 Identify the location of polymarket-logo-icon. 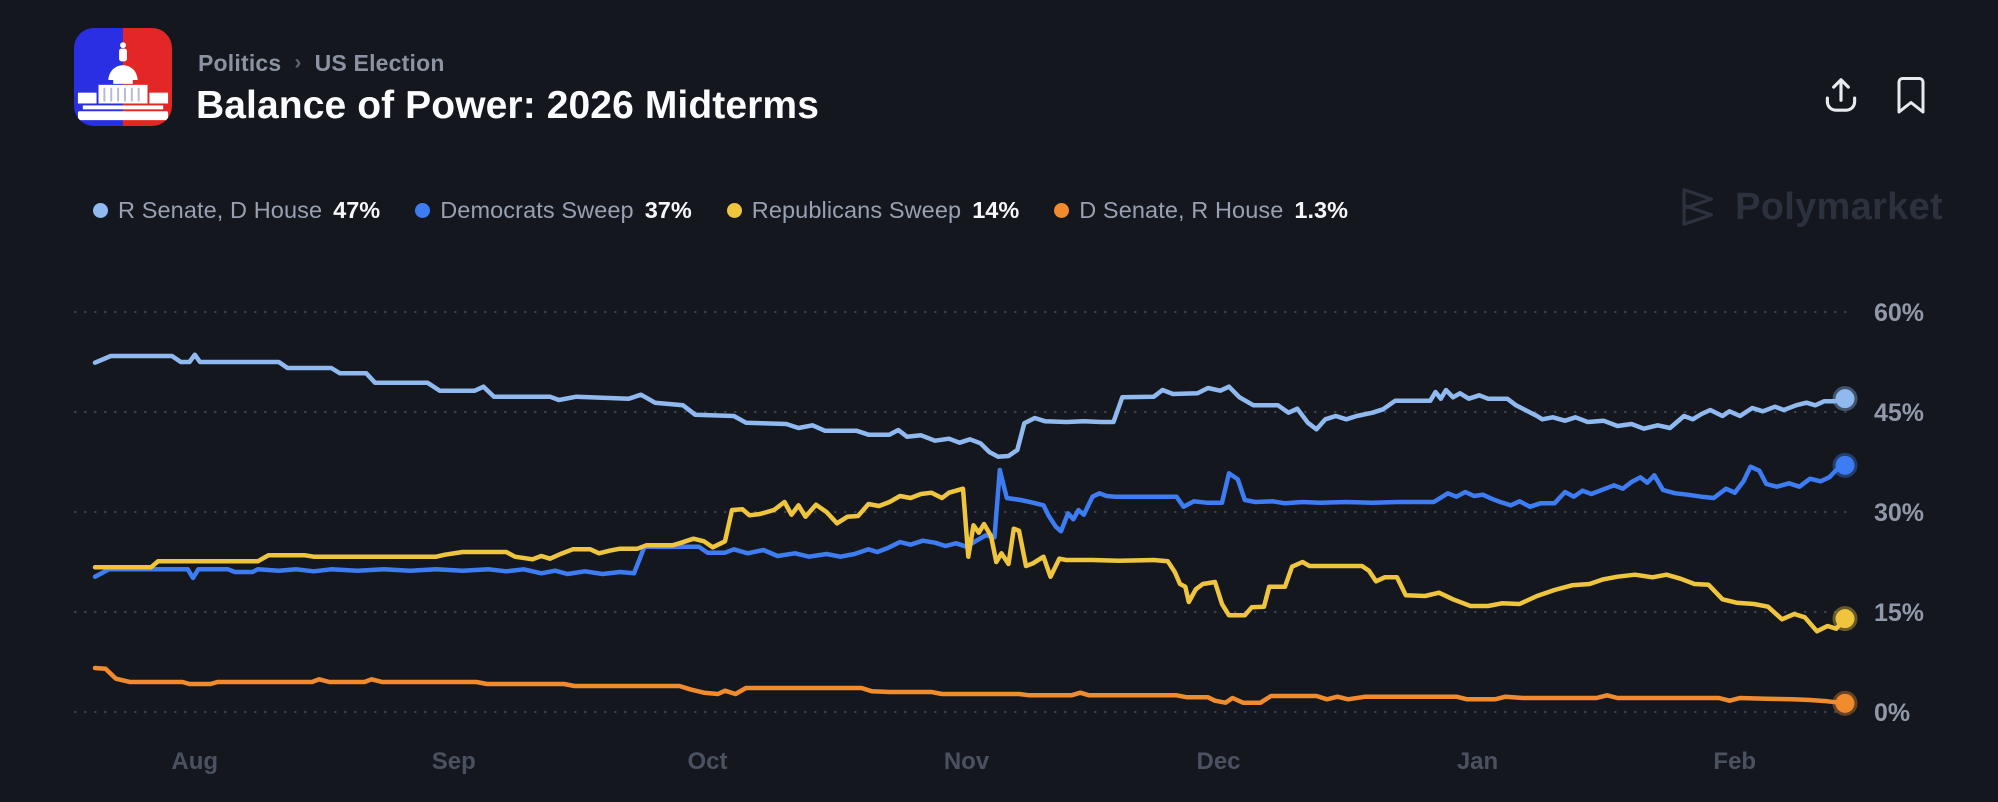
(1698, 207).